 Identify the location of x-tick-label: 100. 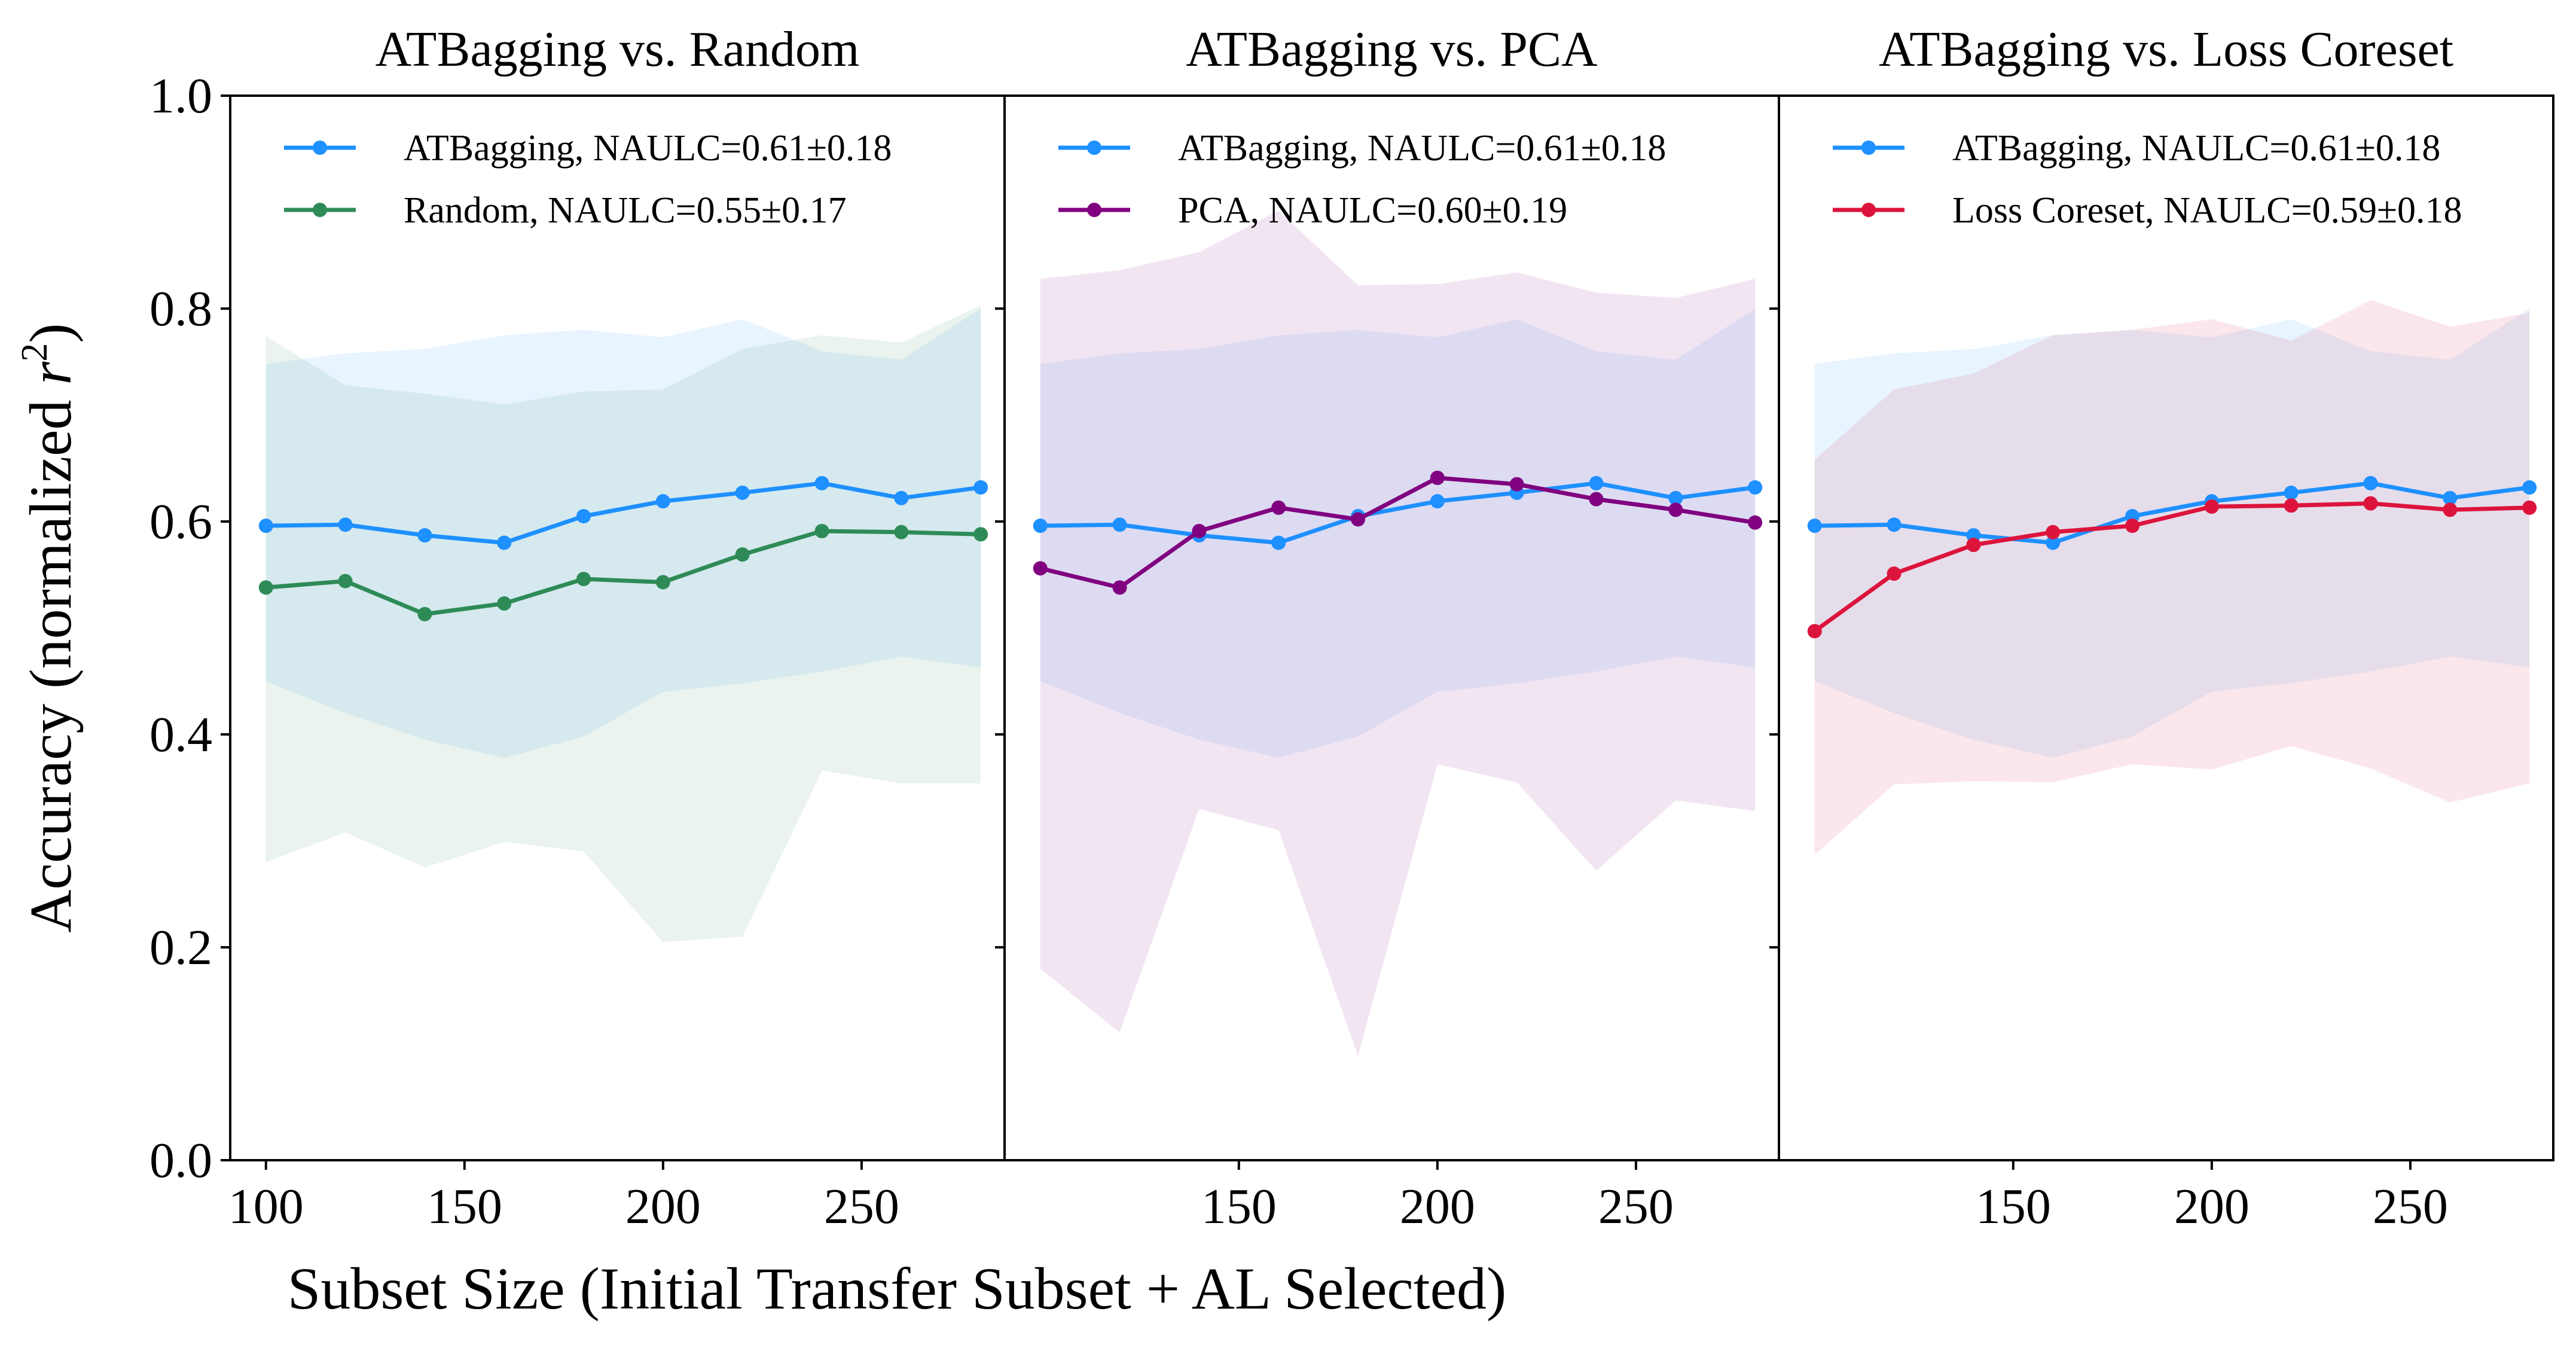
(266, 1206).